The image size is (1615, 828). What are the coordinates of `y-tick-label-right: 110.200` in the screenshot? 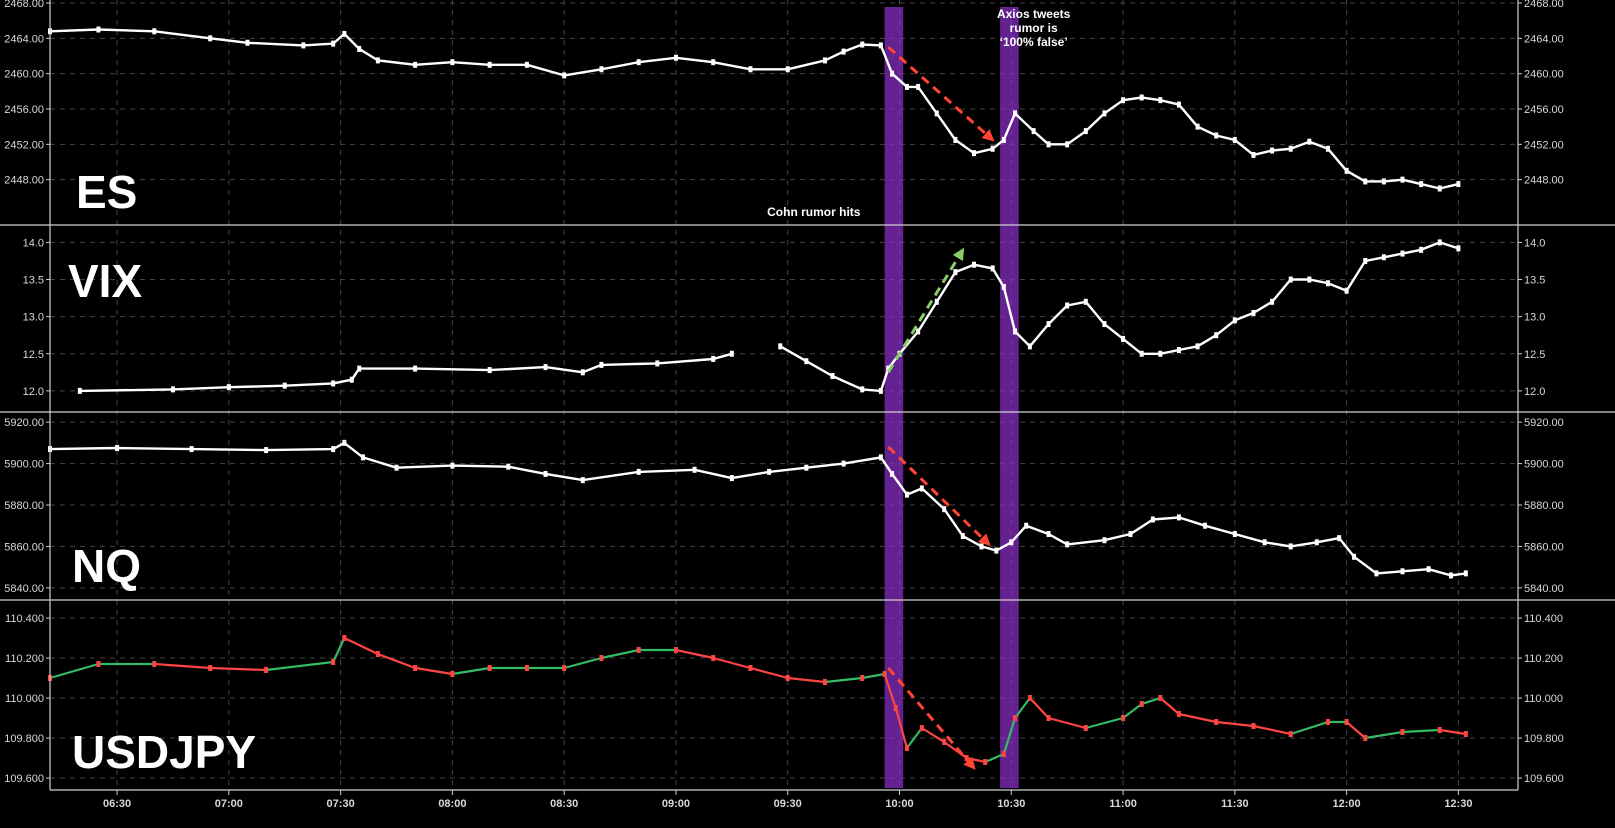 It's located at (1543, 659).